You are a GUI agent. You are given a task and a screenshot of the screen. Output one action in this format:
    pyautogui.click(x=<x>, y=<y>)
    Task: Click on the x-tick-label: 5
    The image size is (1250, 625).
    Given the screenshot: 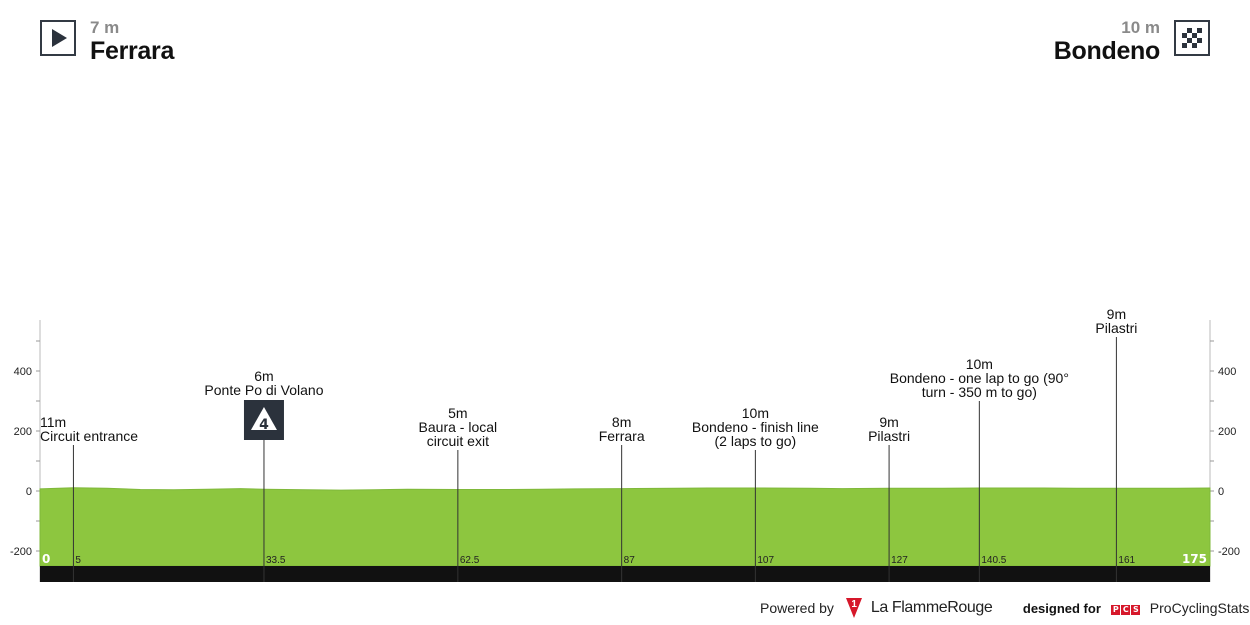 What is the action you would take?
    pyautogui.click(x=78, y=560)
    